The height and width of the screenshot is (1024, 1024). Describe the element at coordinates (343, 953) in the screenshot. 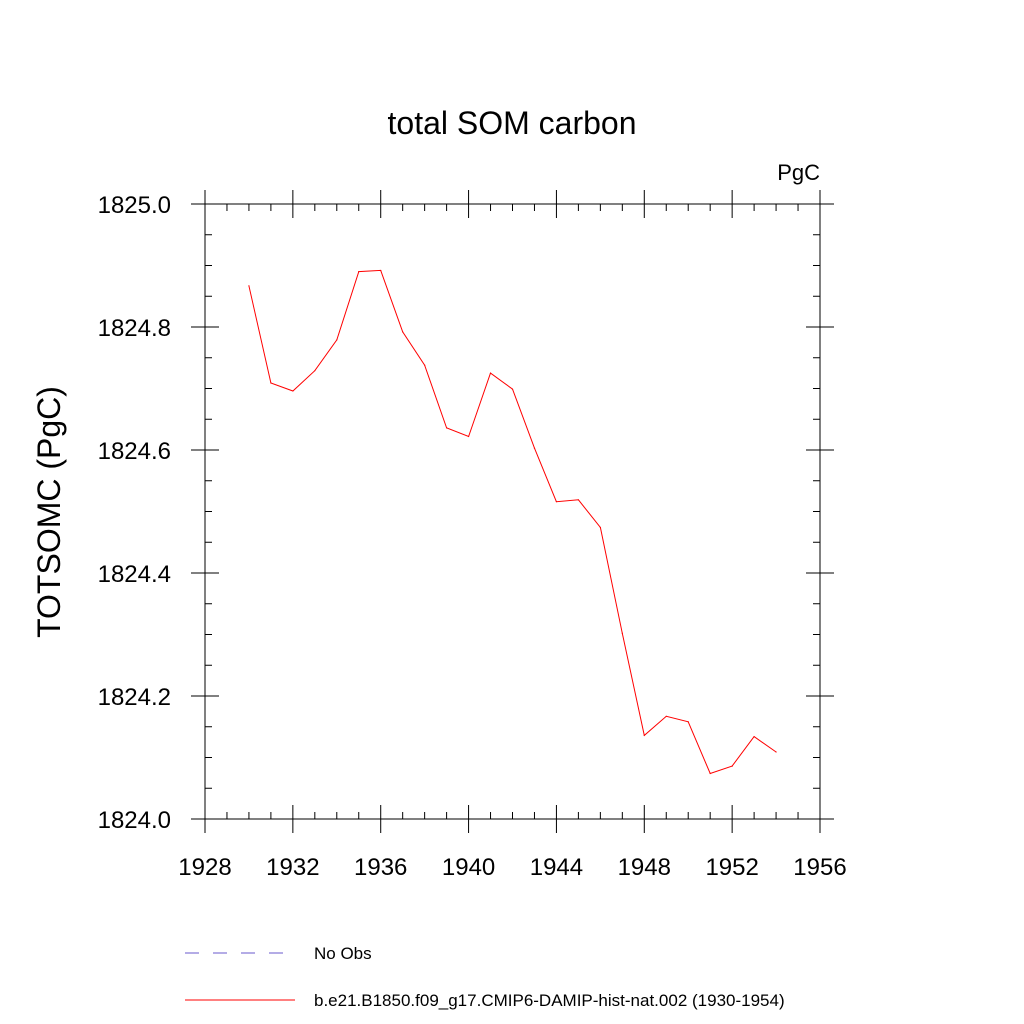

I see `legend-label-no-obs: No Obs` at that location.